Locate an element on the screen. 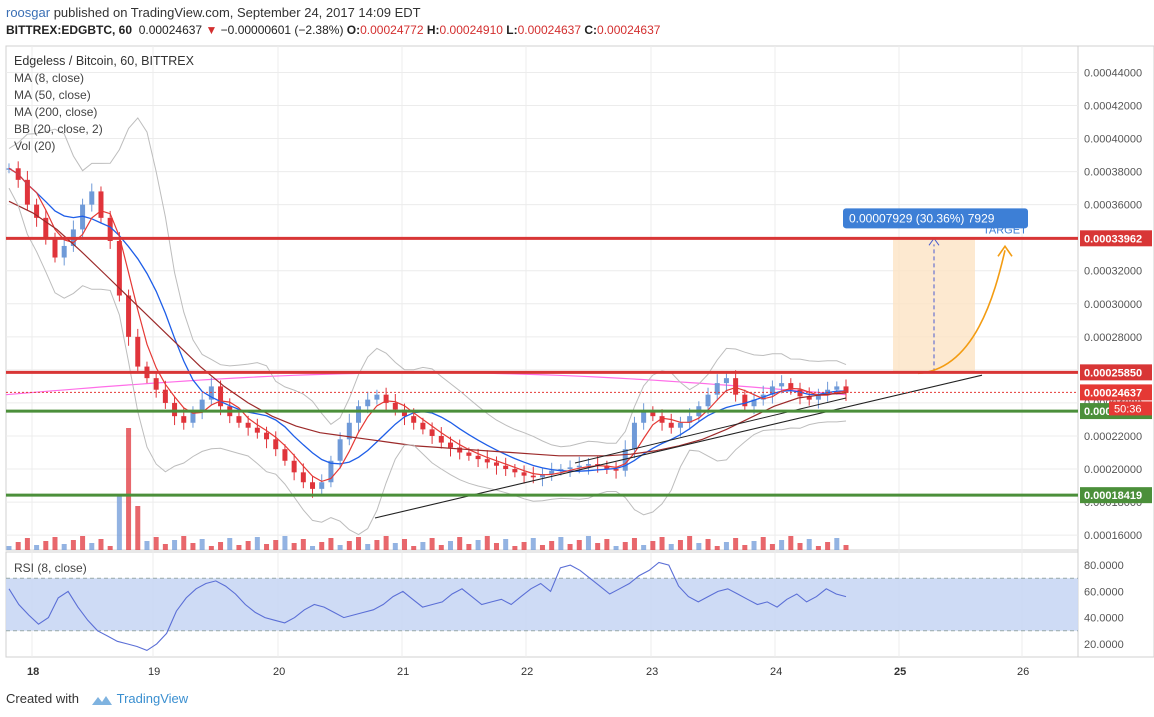 Image resolution: width=1154 pixels, height=717 pixels. rsi-legend: RSI (8, close) is located at coordinates (50, 568).